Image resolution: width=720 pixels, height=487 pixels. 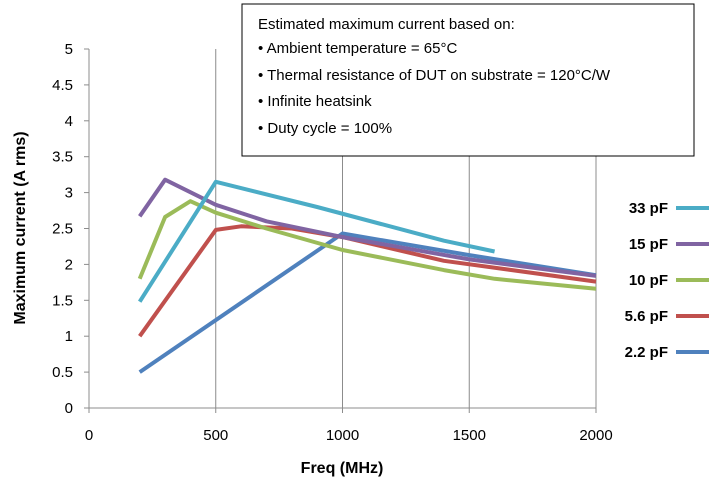 What do you see at coordinates (357, 48) in the screenshot?
I see `annotation-item: • Ambient temperature = 65°C` at bounding box center [357, 48].